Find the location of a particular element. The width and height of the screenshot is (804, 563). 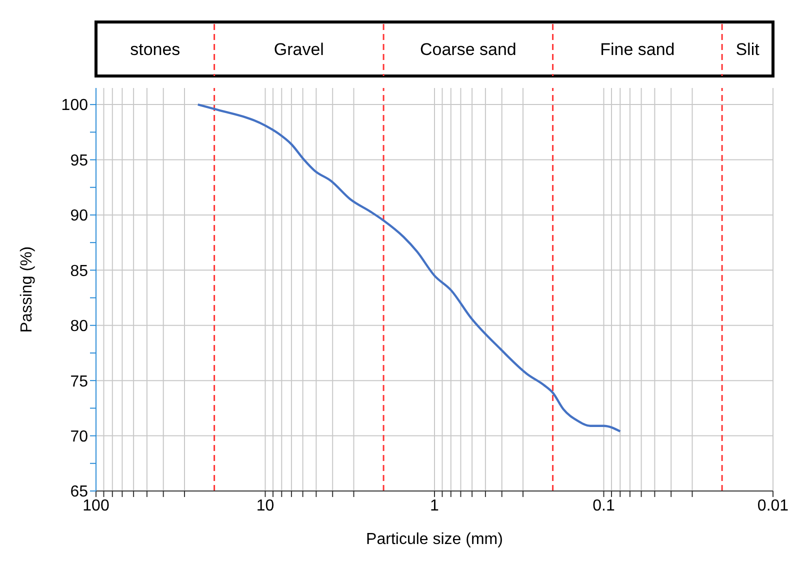

y-tick-label: 90 is located at coordinates (79, 216).